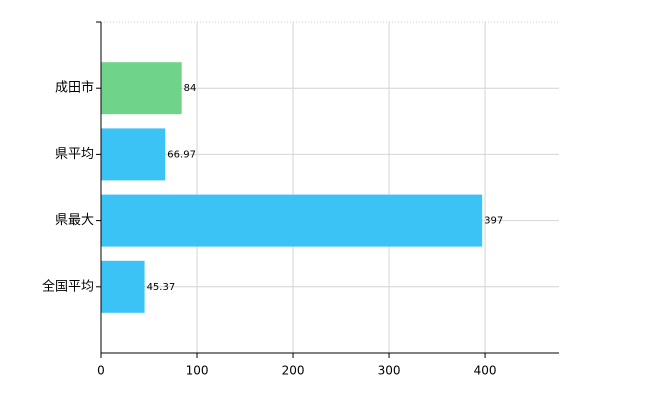 The height and width of the screenshot is (404, 650). Describe the element at coordinates (161, 287) in the screenshot. I see `value-label: 45.37` at that location.